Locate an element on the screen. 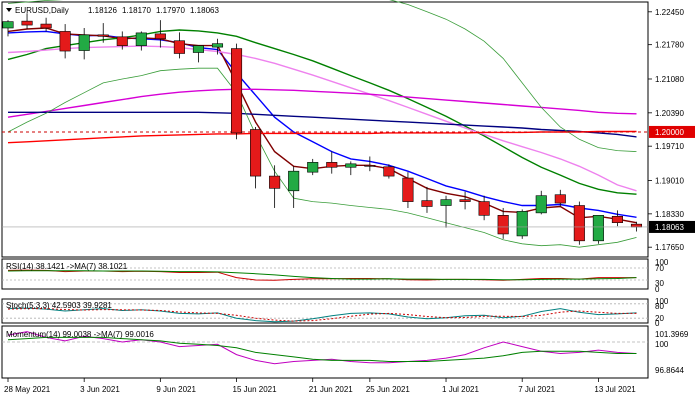 Image resolution: width=700 pixels, height=400 pixels. stochastic-panel: Stoch(5,3,3) 42.5903 39.9281 is located at coordinates (325, 311).